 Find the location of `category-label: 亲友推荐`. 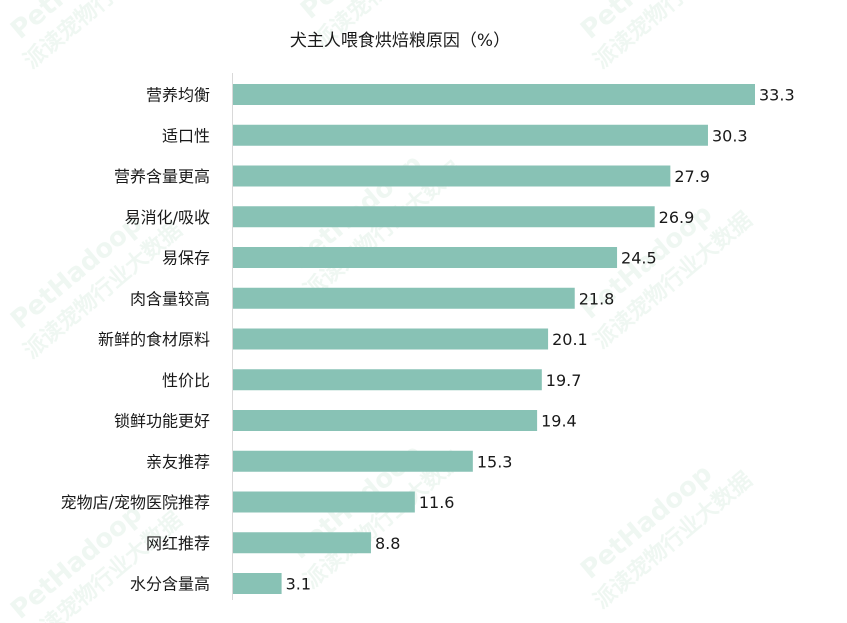

category-label: 亲友推荐 is located at coordinates (178, 461).